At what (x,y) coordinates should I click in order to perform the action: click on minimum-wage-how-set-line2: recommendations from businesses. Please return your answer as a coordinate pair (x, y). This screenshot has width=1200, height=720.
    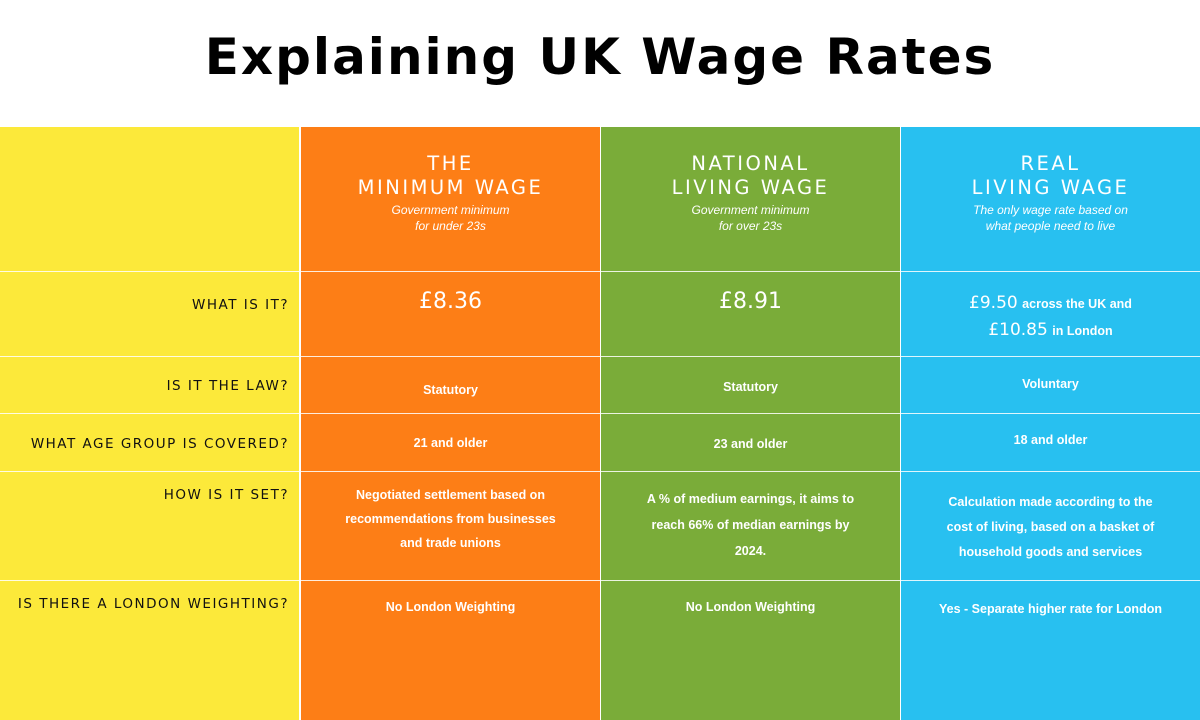
    Looking at the image, I should click on (450, 519).